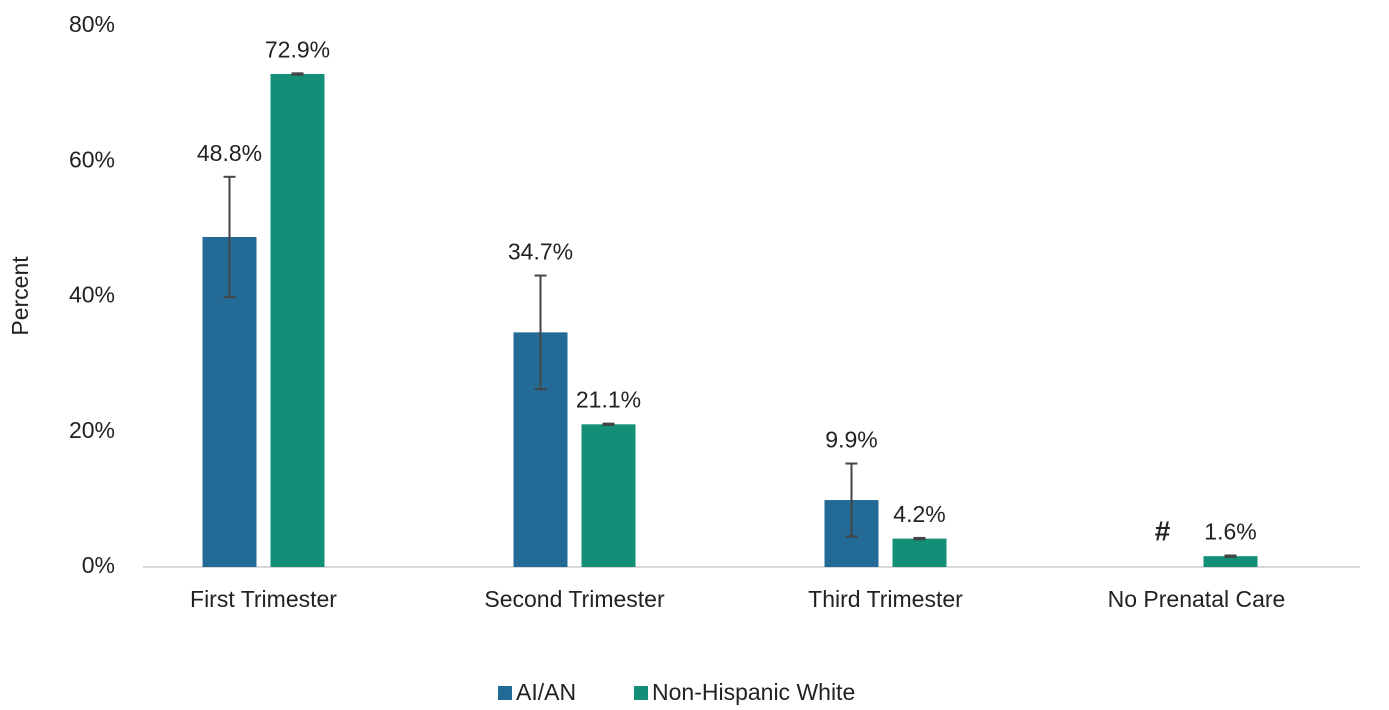 Image resolution: width=1389 pixels, height=710 pixels. What do you see at coordinates (885, 599) in the screenshot?
I see `x-tick-label: Third Trimester` at bounding box center [885, 599].